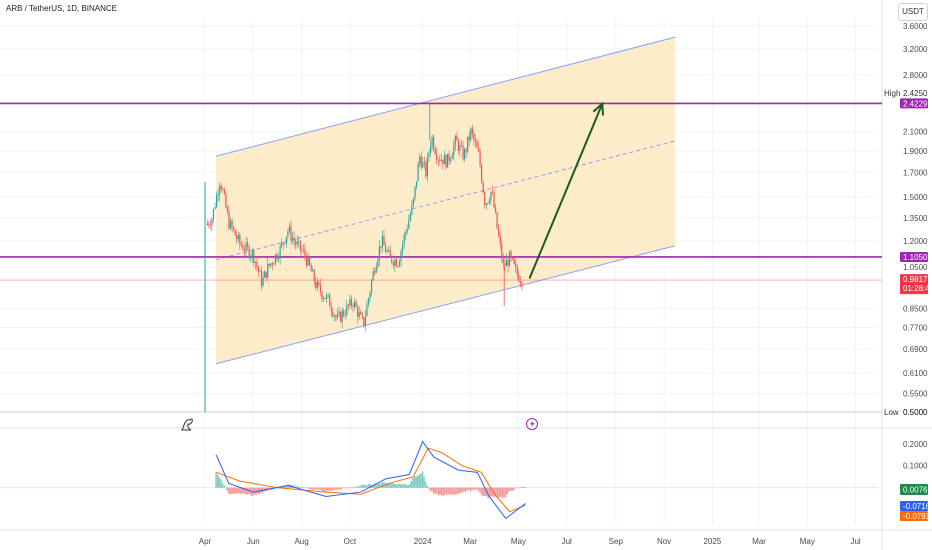 The height and width of the screenshot is (550, 932). What do you see at coordinates (423, 541) in the screenshot?
I see `x-tick-label: 2024` at bounding box center [423, 541].